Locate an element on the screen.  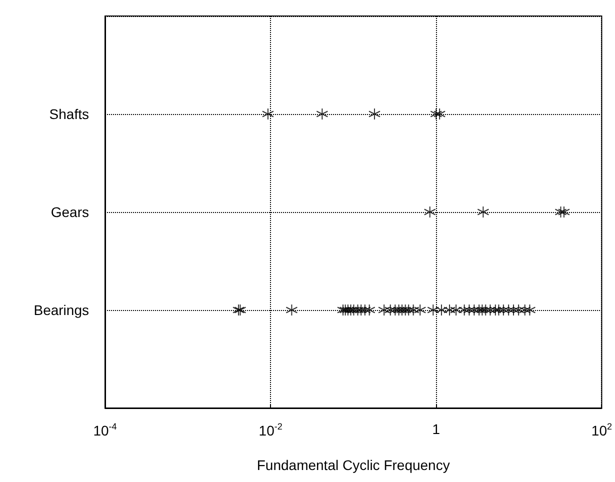
y-tick-label: Gears is located at coordinates (69, 212).